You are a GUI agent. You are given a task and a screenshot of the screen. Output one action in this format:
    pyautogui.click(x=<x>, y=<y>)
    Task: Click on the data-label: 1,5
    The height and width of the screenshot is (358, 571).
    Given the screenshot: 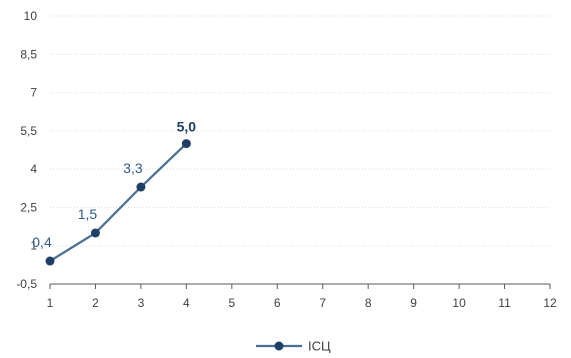 What is the action you would take?
    pyautogui.click(x=88, y=214)
    